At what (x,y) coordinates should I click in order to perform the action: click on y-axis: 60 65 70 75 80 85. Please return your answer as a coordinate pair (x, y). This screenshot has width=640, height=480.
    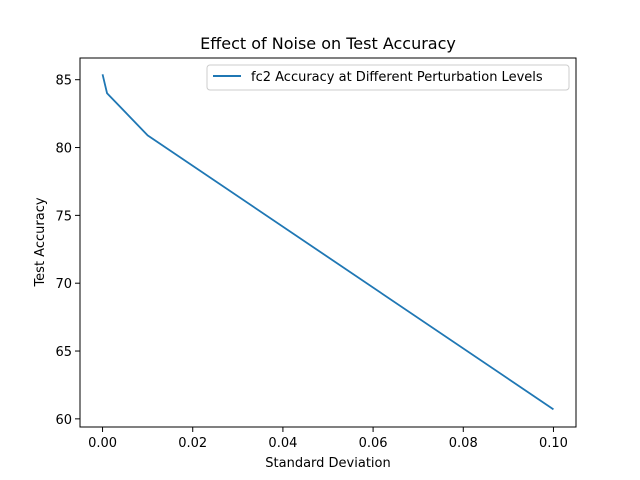
    Looking at the image, I should click on (67, 251).